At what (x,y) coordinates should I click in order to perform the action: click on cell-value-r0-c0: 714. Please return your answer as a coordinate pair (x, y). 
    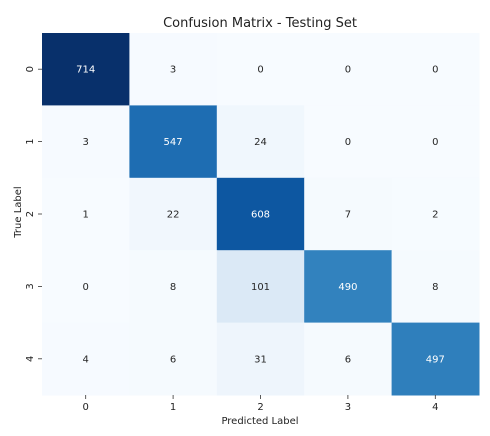
    Looking at the image, I should click on (85, 70).